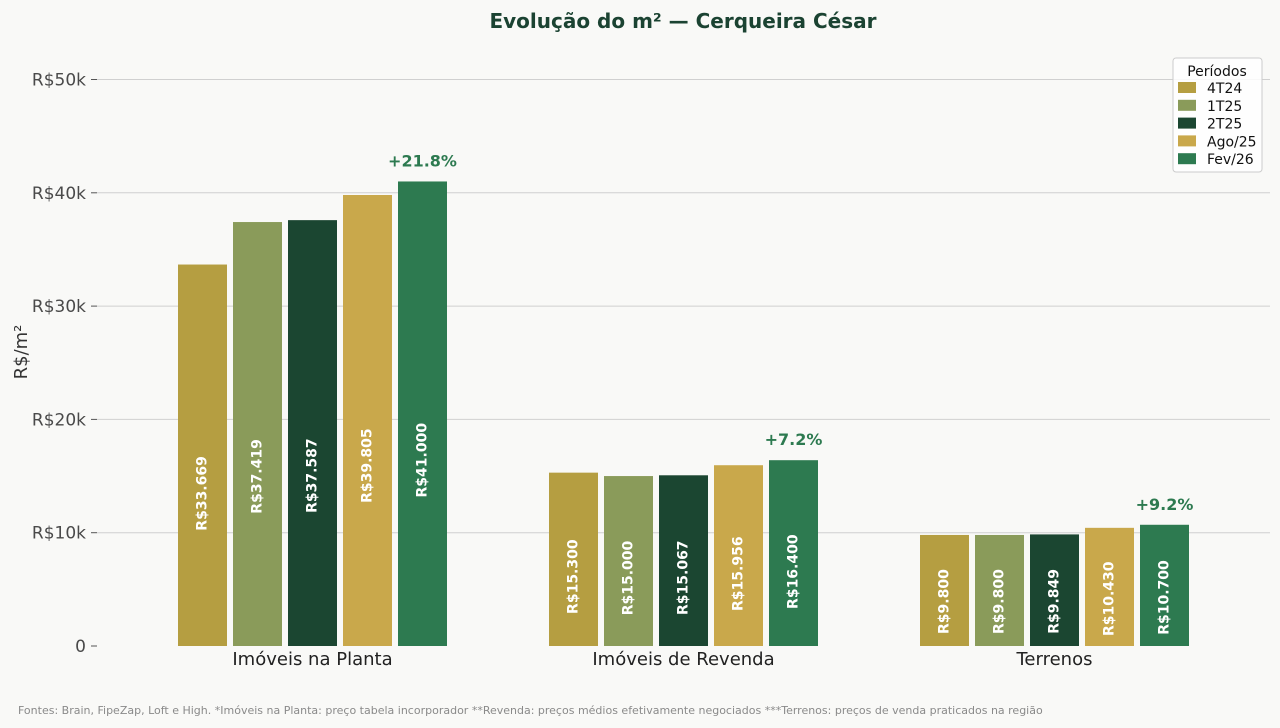 This screenshot has width=1280, height=728. I want to click on bar-value-label: R$16.400, so click(794, 571).